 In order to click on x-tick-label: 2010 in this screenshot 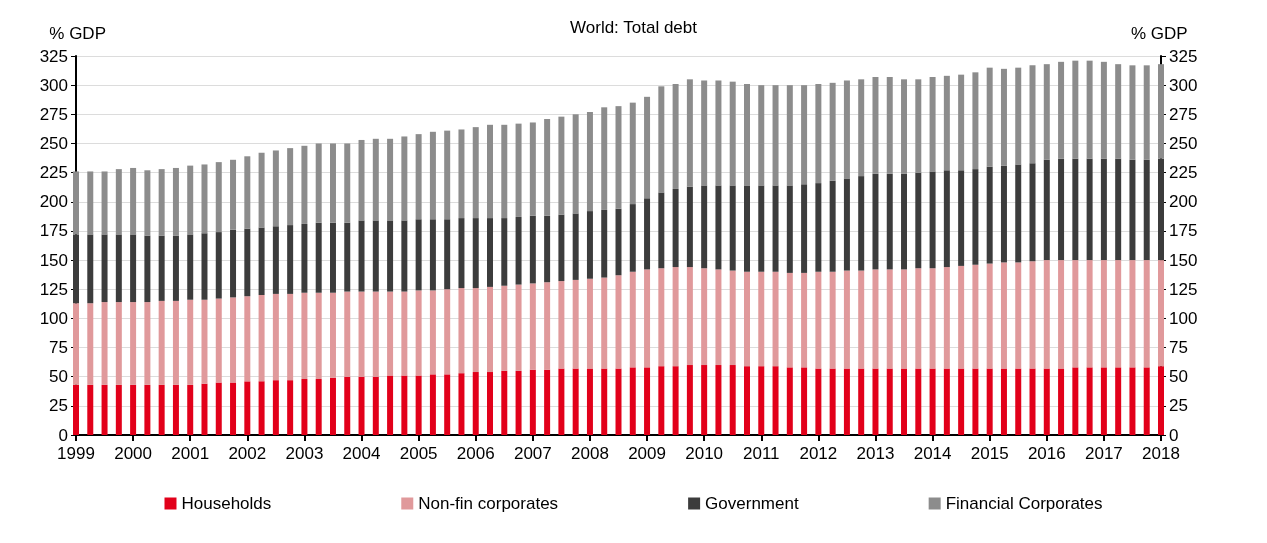, I will do `click(704, 453)`.